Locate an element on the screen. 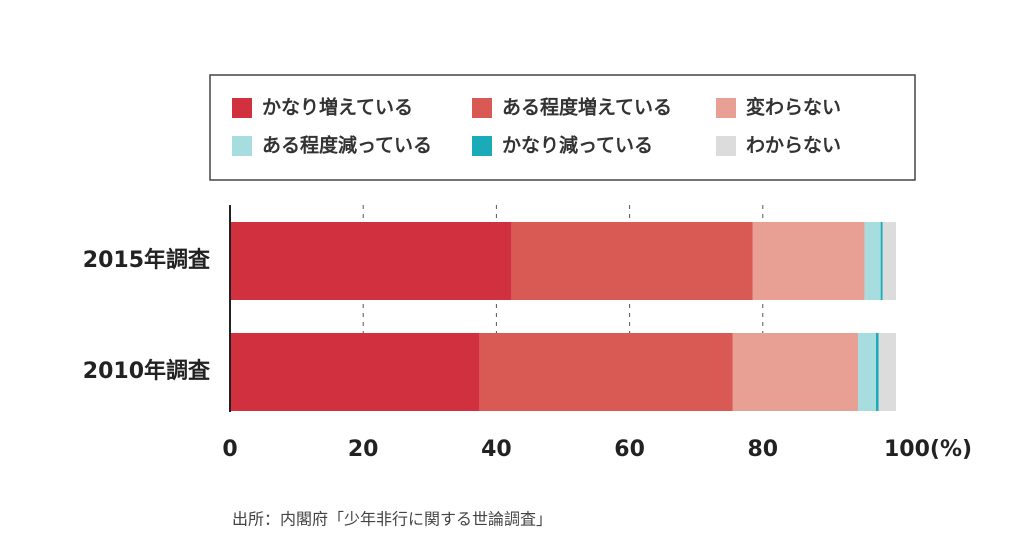 This screenshot has height=556, width=1024. x-tick-label: 100(%) is located at coordinates (928, 449).